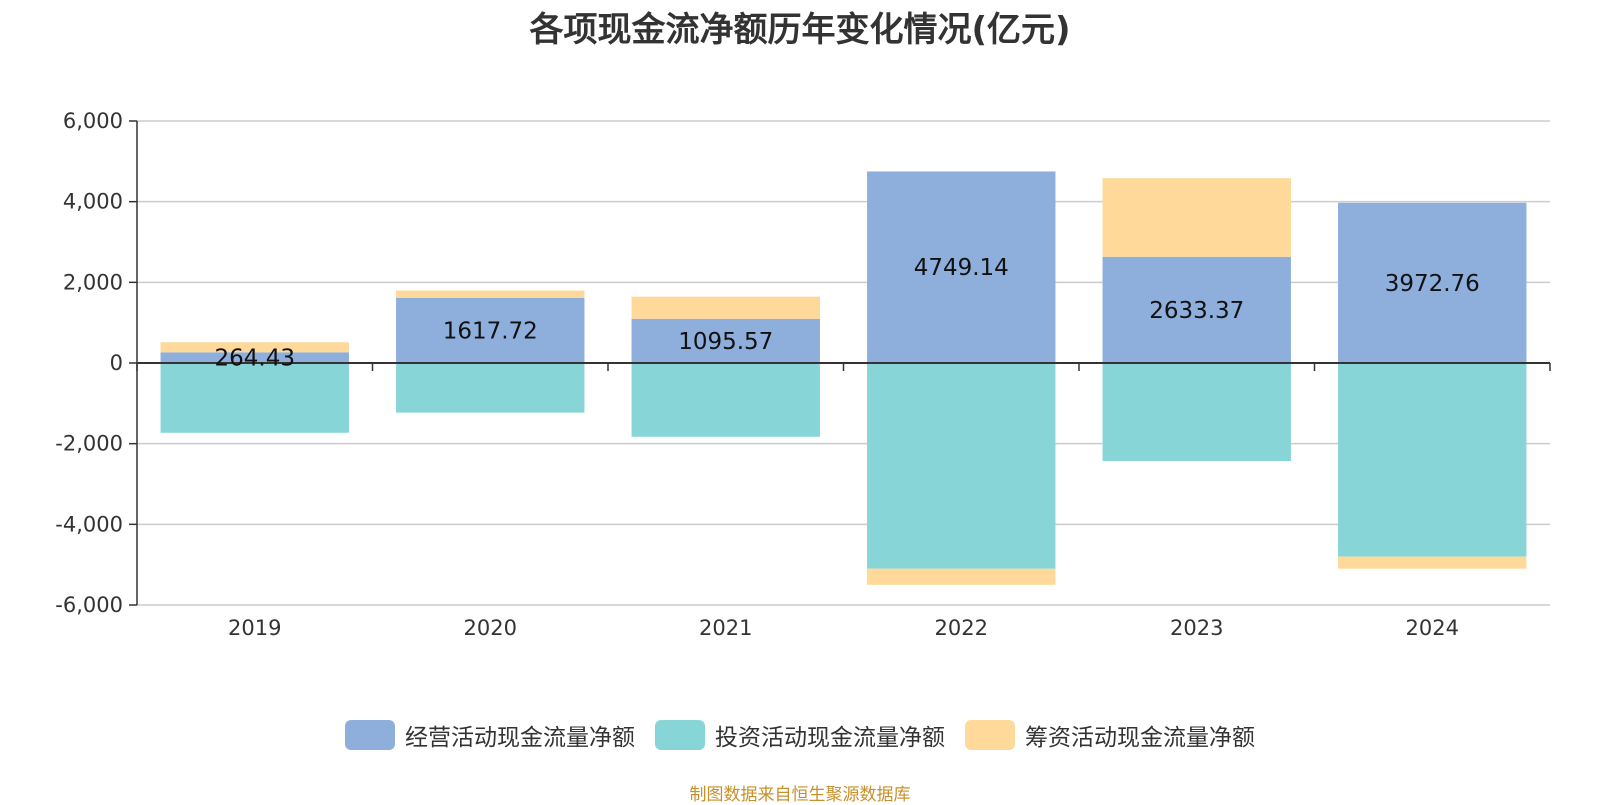 This screenshot has height=805, width=1600. I want to click on bar-s0-2024, so click(1432, 282).